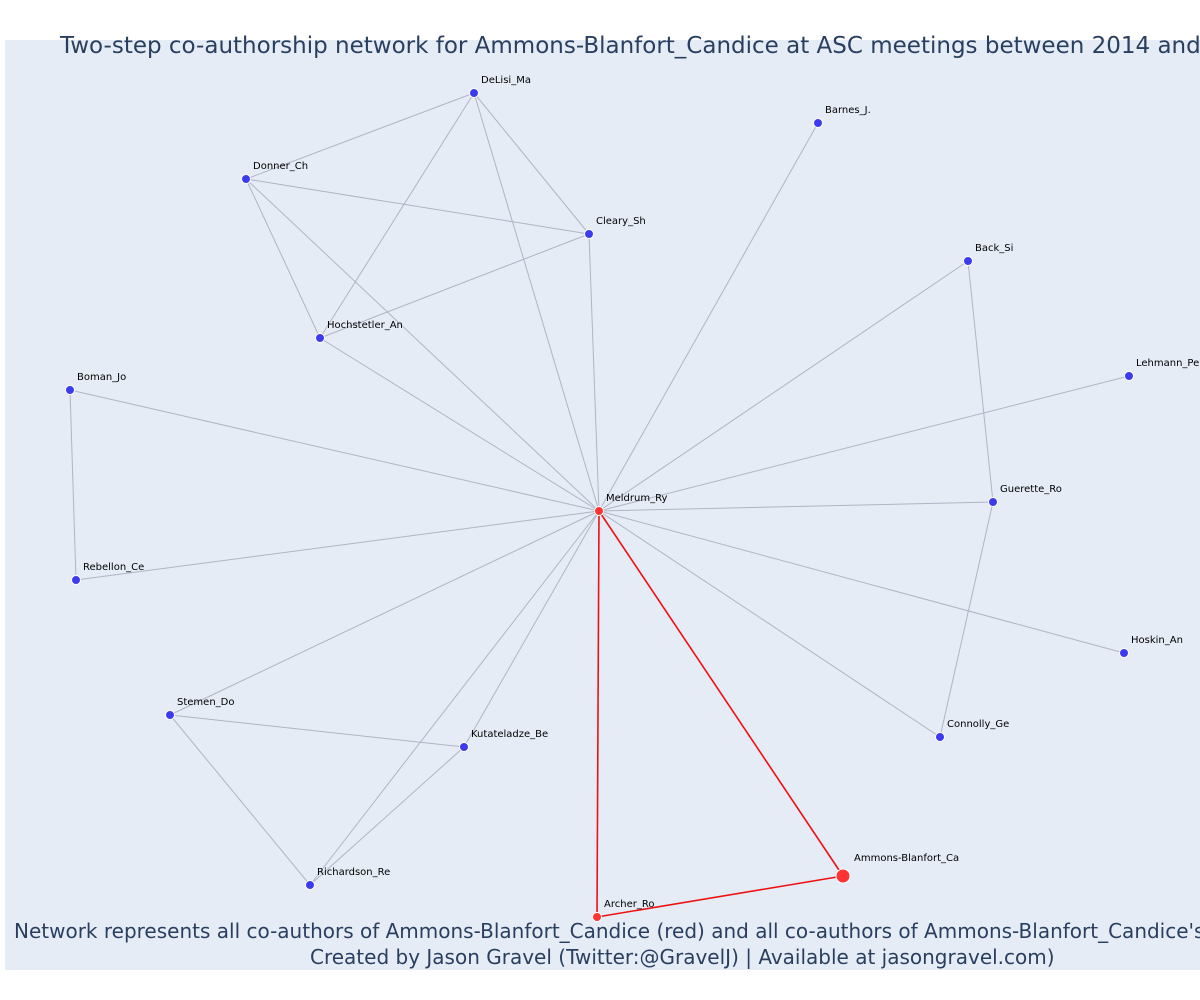 The image size is (1200, 1000). What do you see at coordinates (1167, 363) in the screenshot?
I see `node-label: Lehmann_Pe` at bounding box center [1167, 363].